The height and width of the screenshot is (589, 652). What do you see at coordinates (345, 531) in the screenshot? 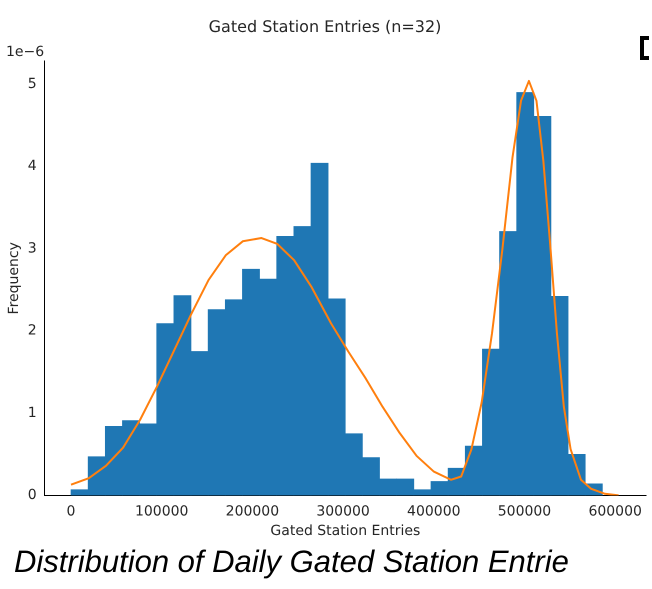
I see `x-axis-title: Gated Station Entries` at bounding box center [345, 531].